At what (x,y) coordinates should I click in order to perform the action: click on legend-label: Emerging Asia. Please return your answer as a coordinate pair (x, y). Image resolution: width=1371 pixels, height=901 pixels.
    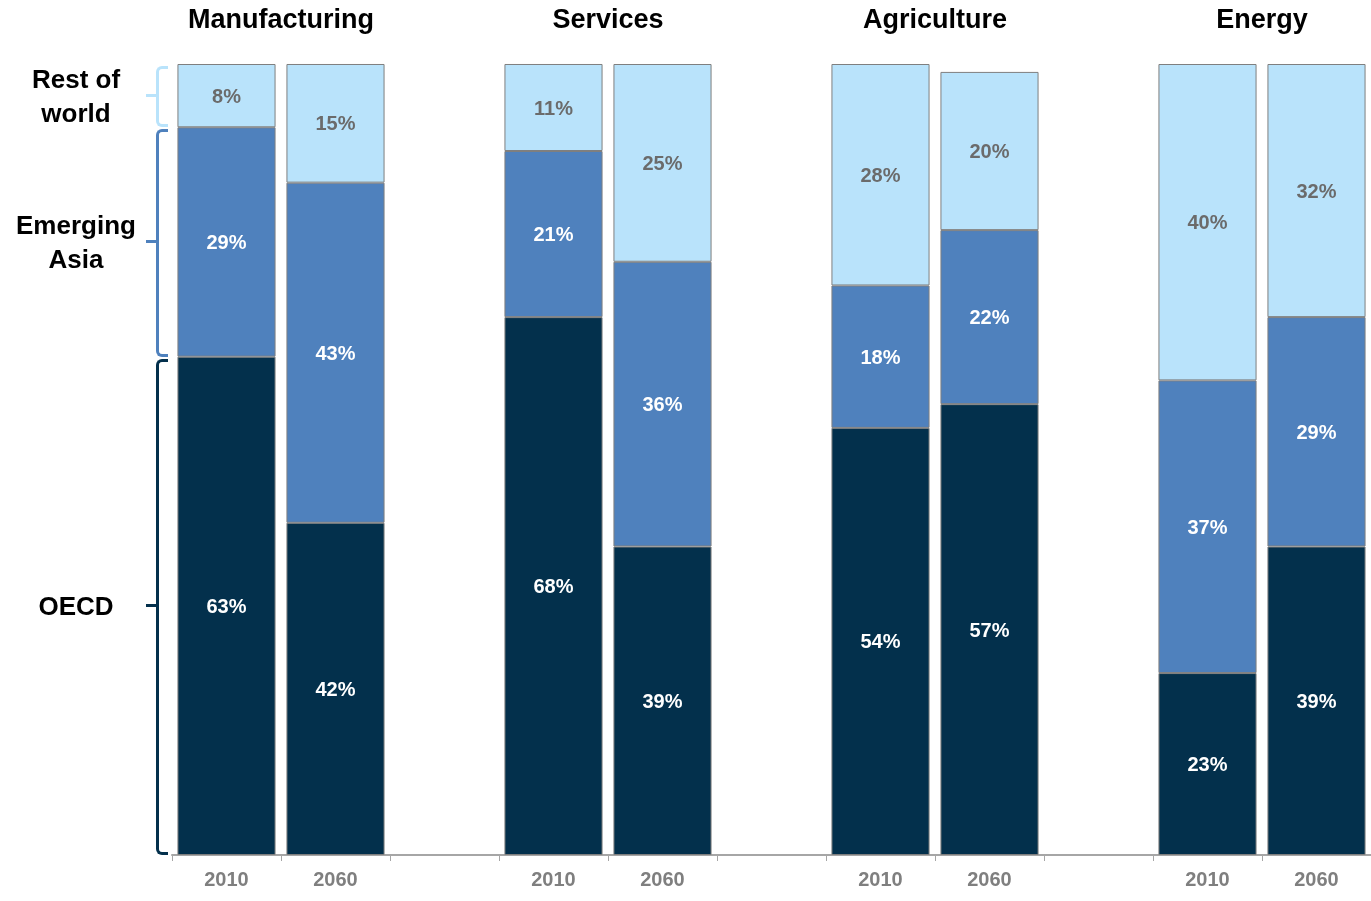
    Looking at the image, I should click on (76, 242).